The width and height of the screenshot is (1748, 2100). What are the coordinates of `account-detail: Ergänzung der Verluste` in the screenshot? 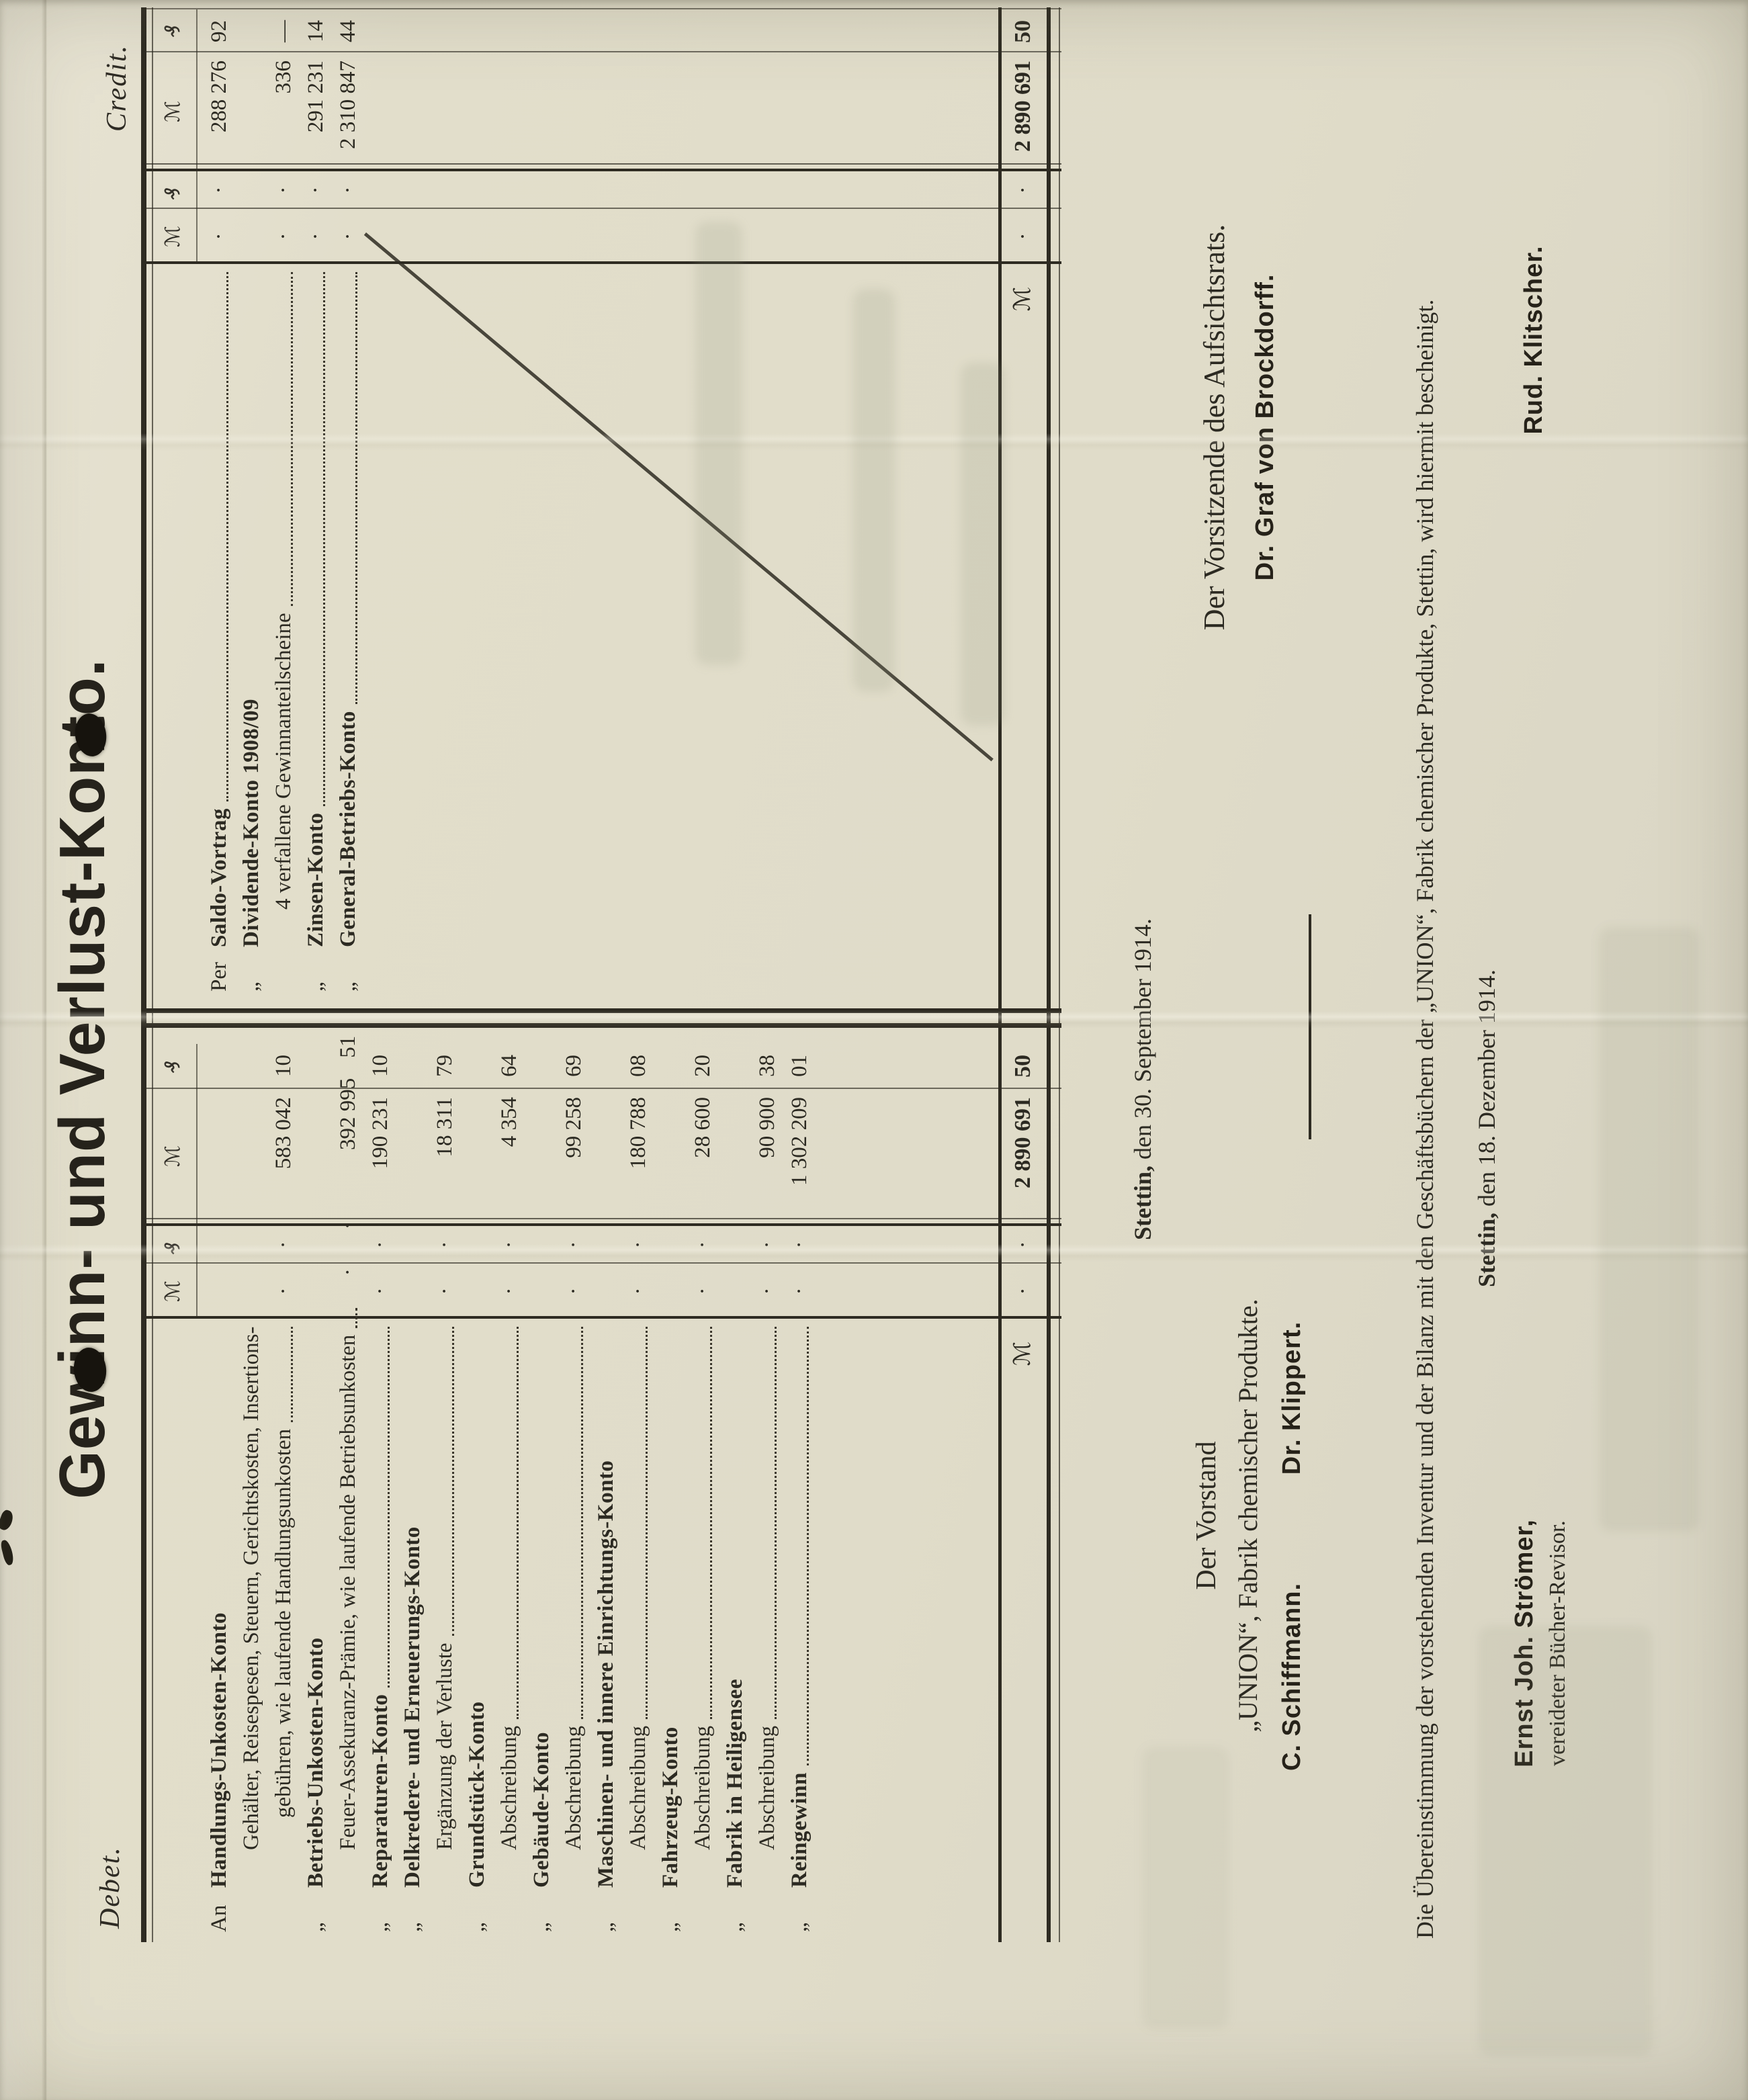 It's located at (445, 1746).